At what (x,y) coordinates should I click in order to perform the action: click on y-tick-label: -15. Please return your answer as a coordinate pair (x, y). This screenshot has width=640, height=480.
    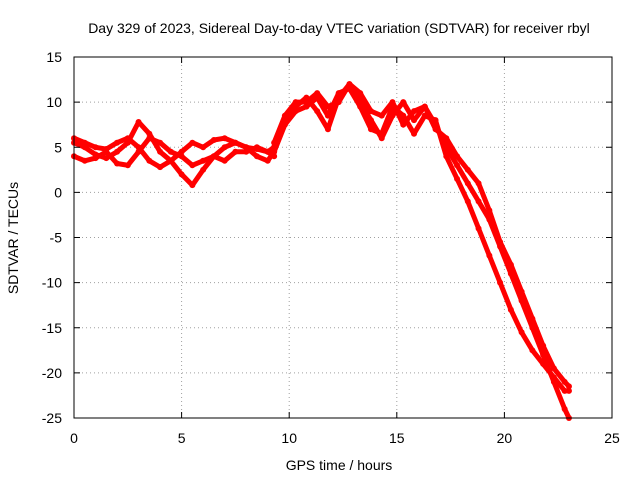
    Looking at the image, I should click on (52, 328).